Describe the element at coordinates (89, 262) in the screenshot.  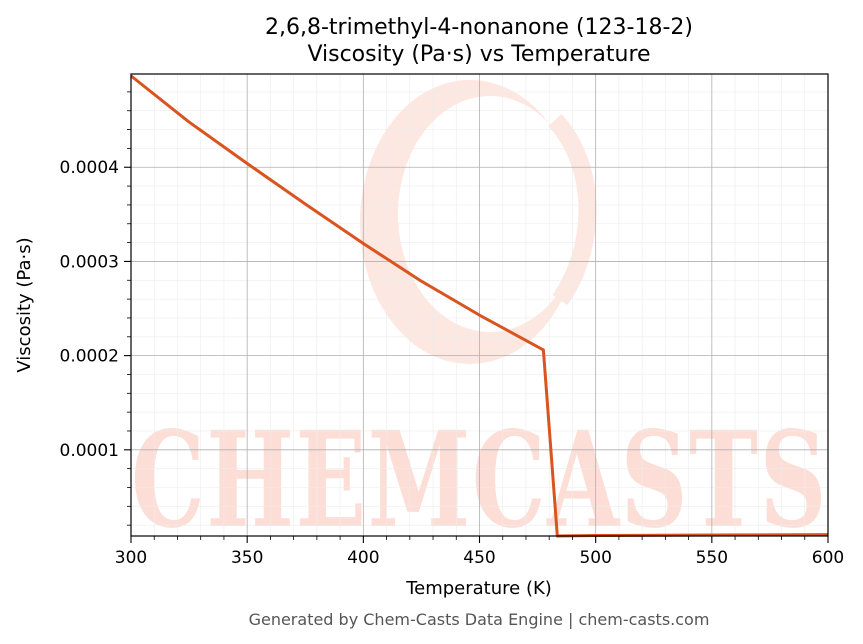
I see `y-tick-label: 0.0003` at that location.